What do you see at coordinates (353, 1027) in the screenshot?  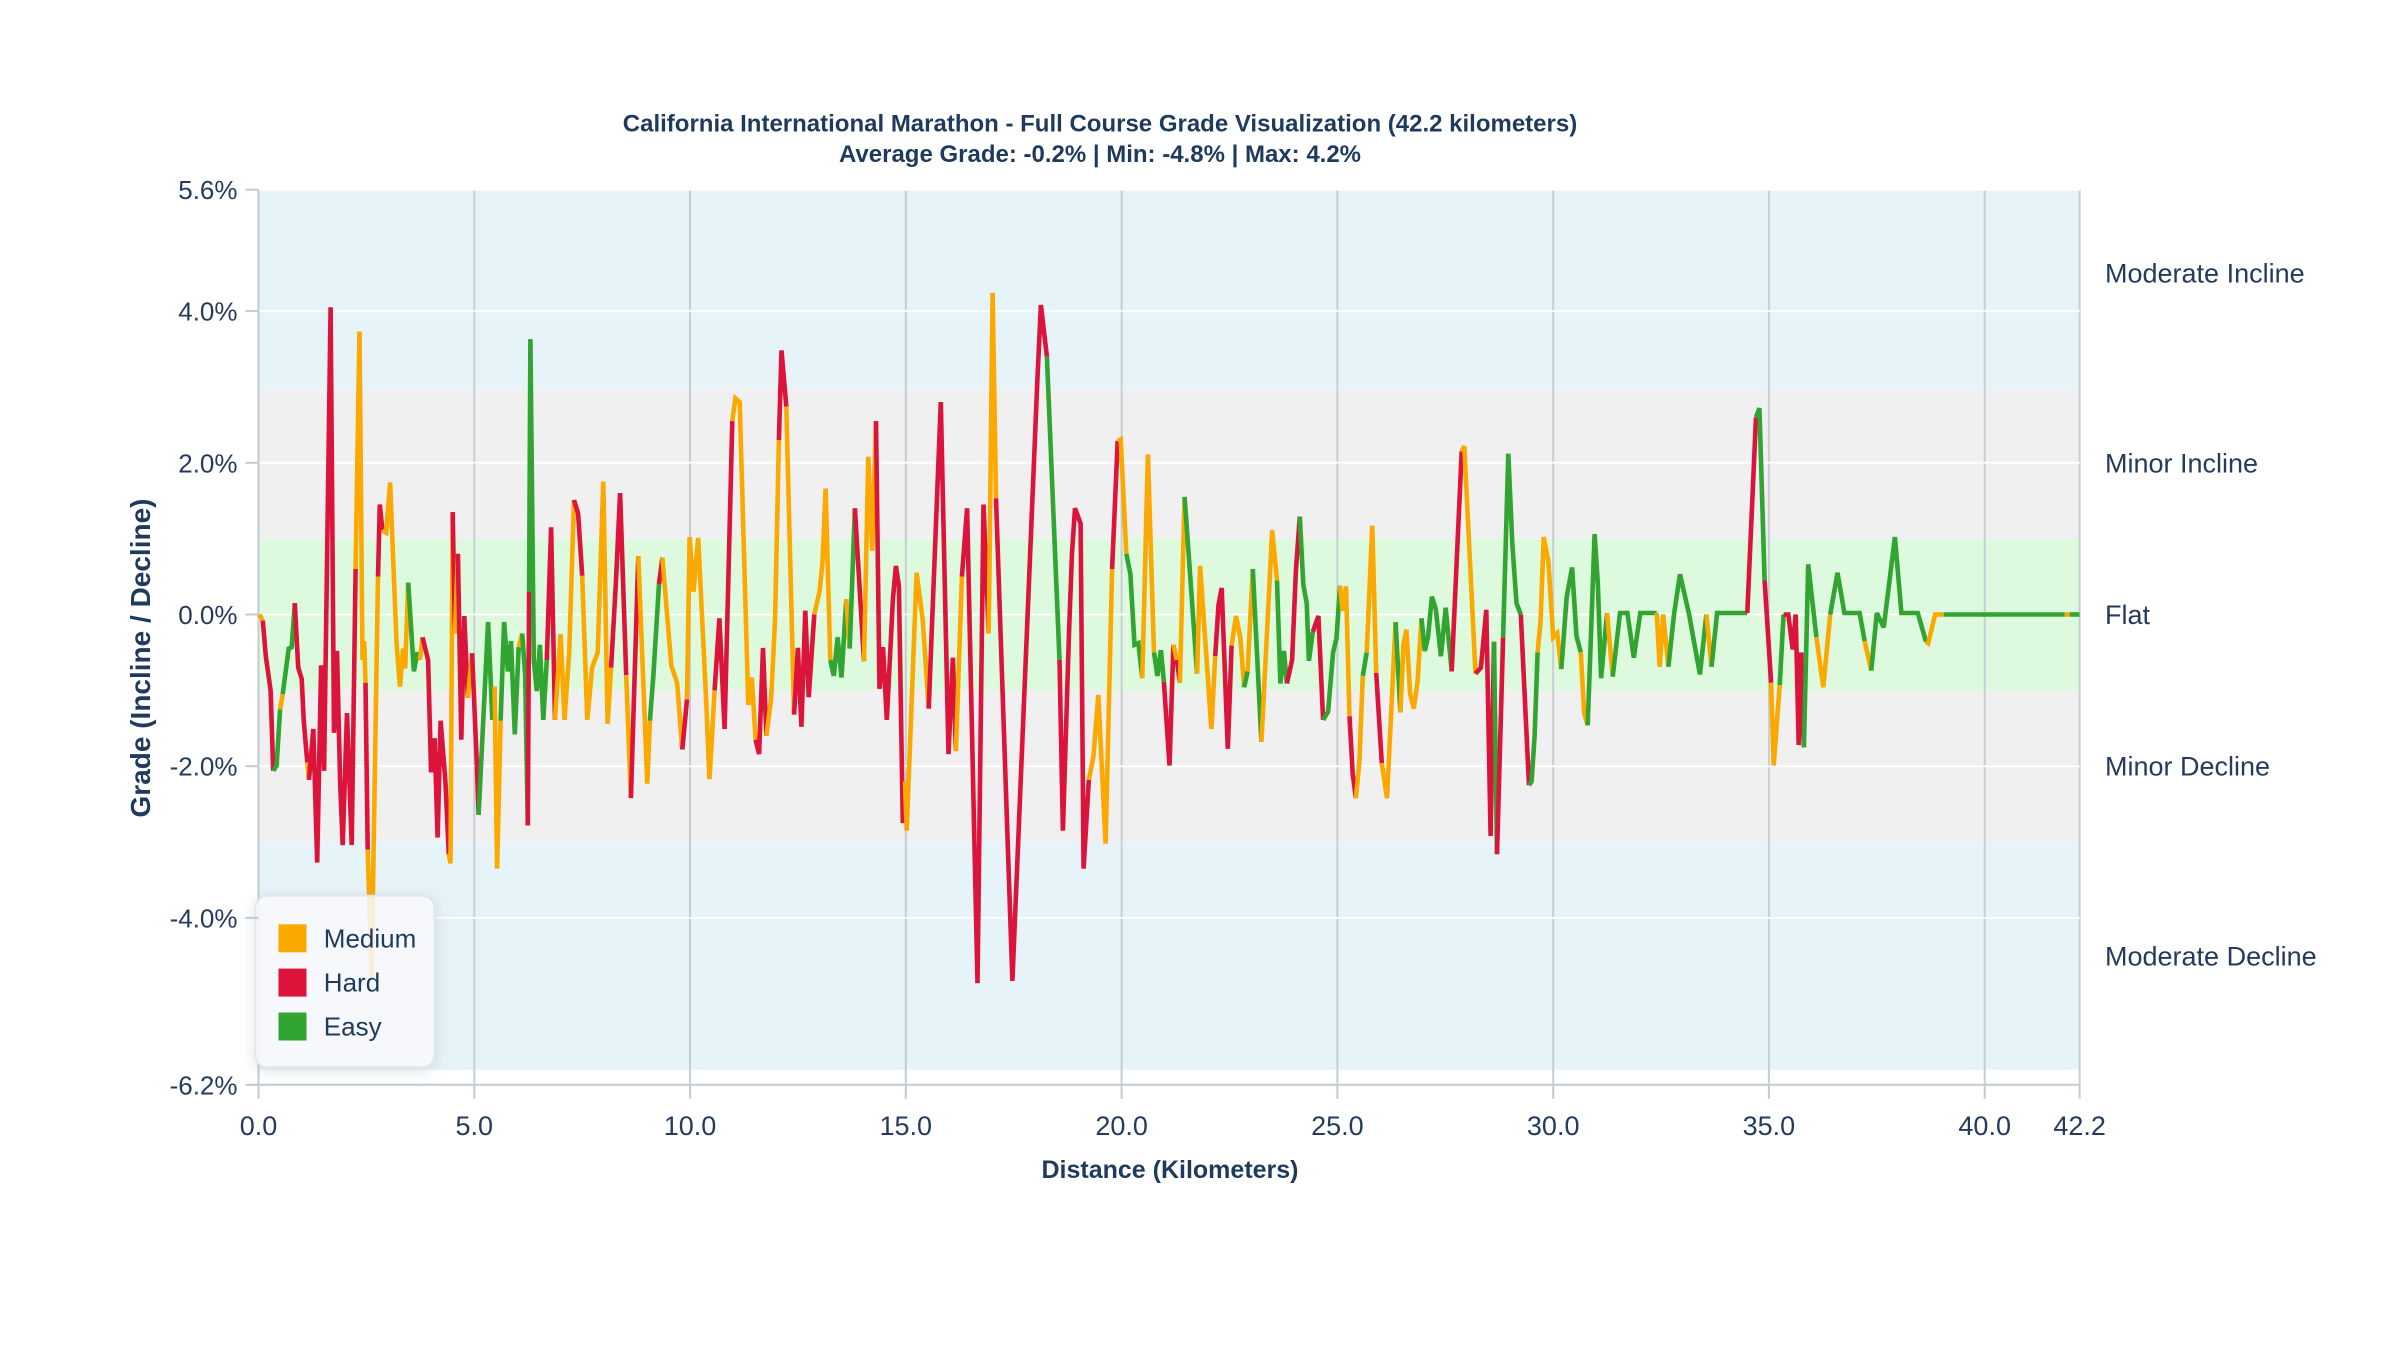 I see `svg-text: Easy` at bounding box center [353, 1027].